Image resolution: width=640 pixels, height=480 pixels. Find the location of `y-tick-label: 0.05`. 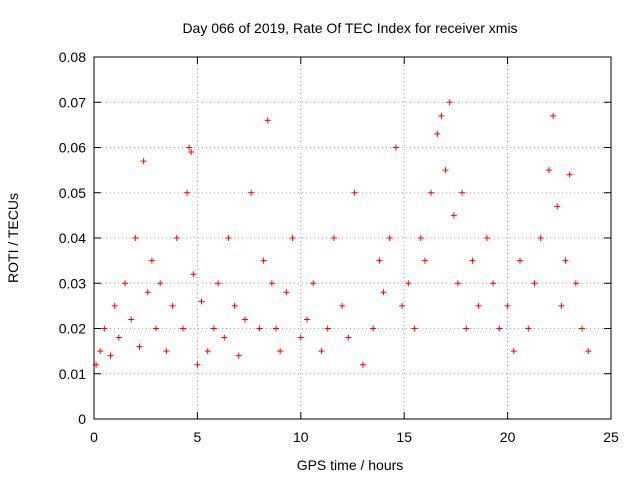

y-tick-label: 0.05 is located at coordinates (72, 193).